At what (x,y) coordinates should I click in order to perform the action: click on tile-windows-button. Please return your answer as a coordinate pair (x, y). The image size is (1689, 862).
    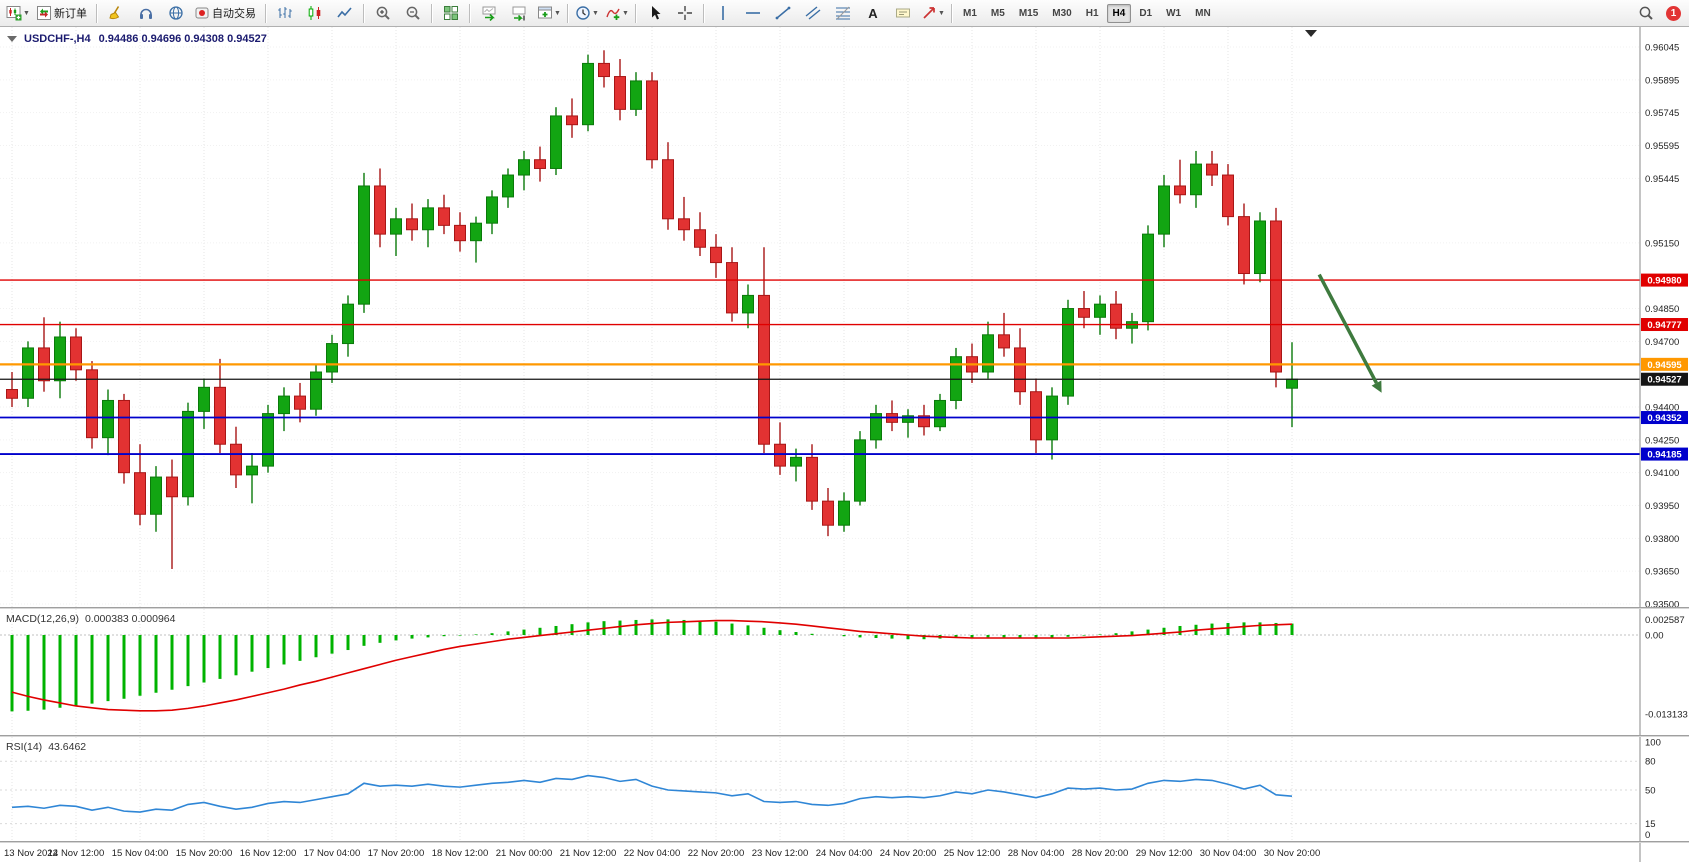
    Looking at the image, I should click on (451, 13).